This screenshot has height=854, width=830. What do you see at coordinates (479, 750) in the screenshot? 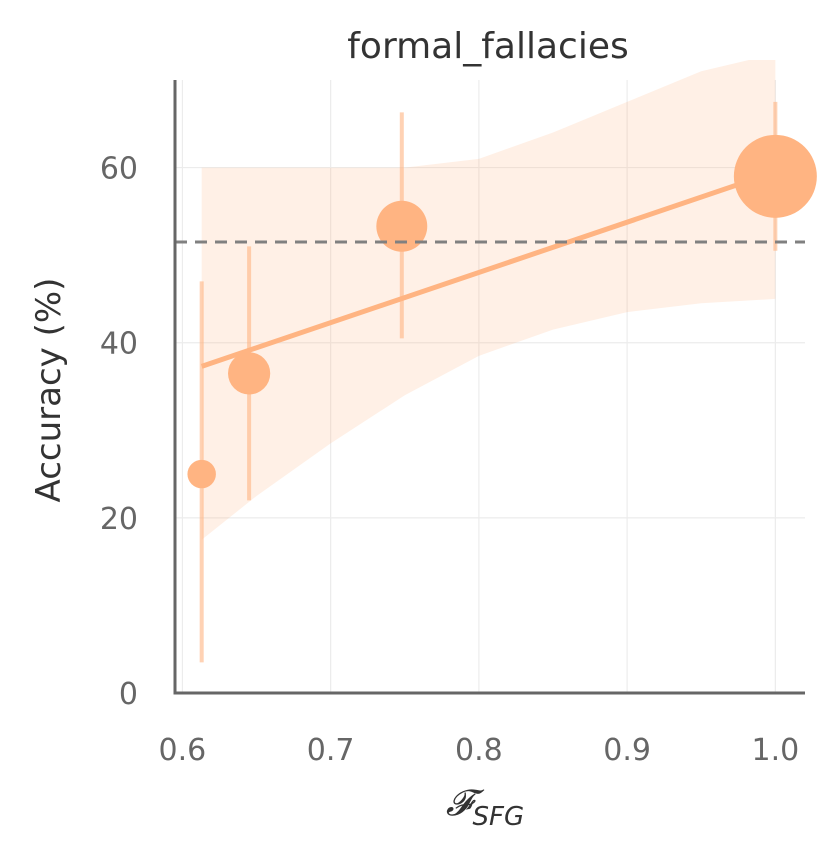
I see `x-tick-label-2: 0.8` at bounding box center [479, 750].